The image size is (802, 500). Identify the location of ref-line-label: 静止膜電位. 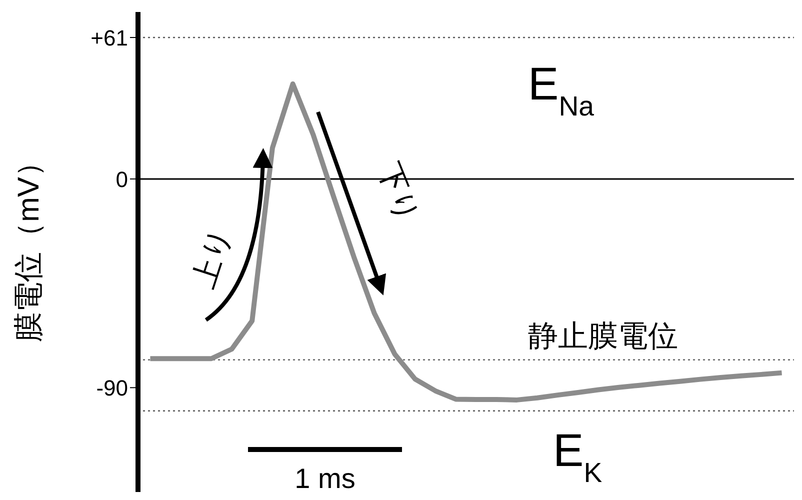
(603, 336).